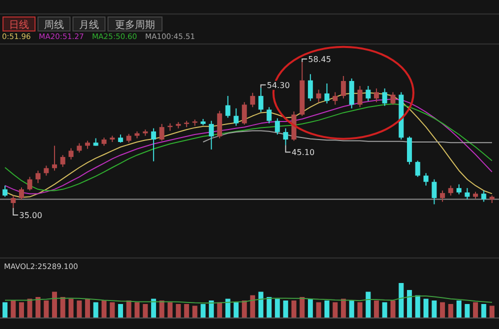  I want to click on text: 更多周期, so click(135, 25).